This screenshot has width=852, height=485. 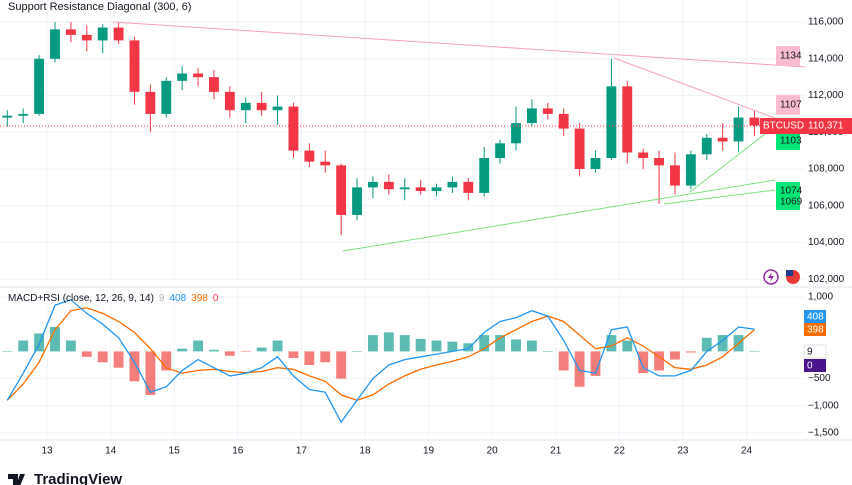 I want to click on y-tick-label: 1,000, so click(x=820, y=297).